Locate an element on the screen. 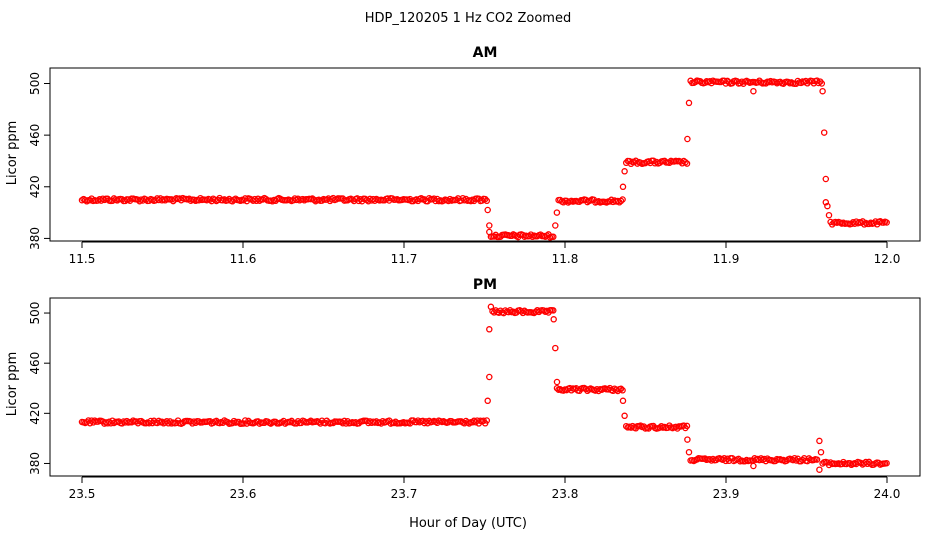 This screenshot has width=936, height=540. am-panel-title: AM is located at coordinates (485, 53).